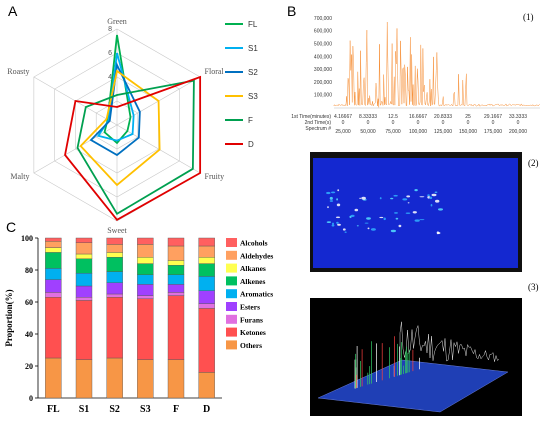  I want to click on legend-label-Alkanes: Alkanes, so click(253, 268).